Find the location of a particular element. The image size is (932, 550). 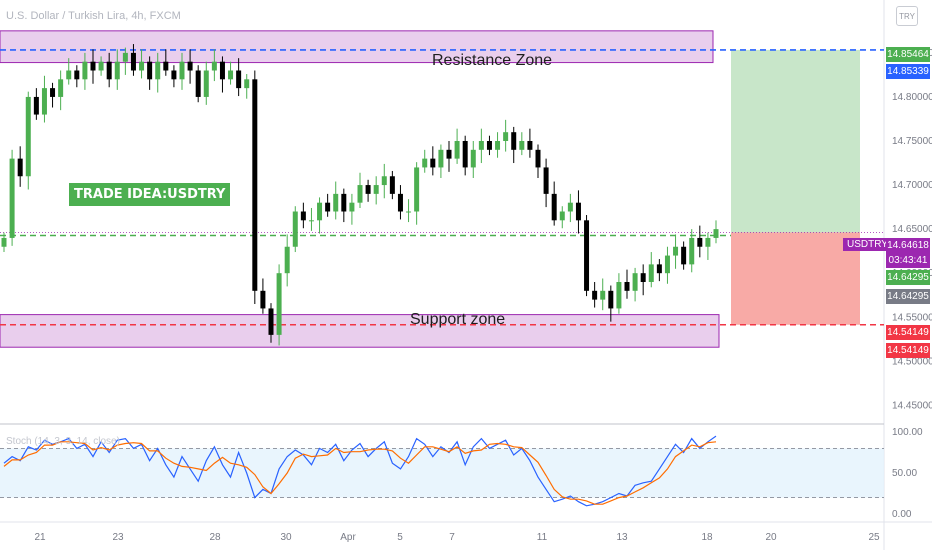

stoch-d-line is located at coordinates (360, 473).